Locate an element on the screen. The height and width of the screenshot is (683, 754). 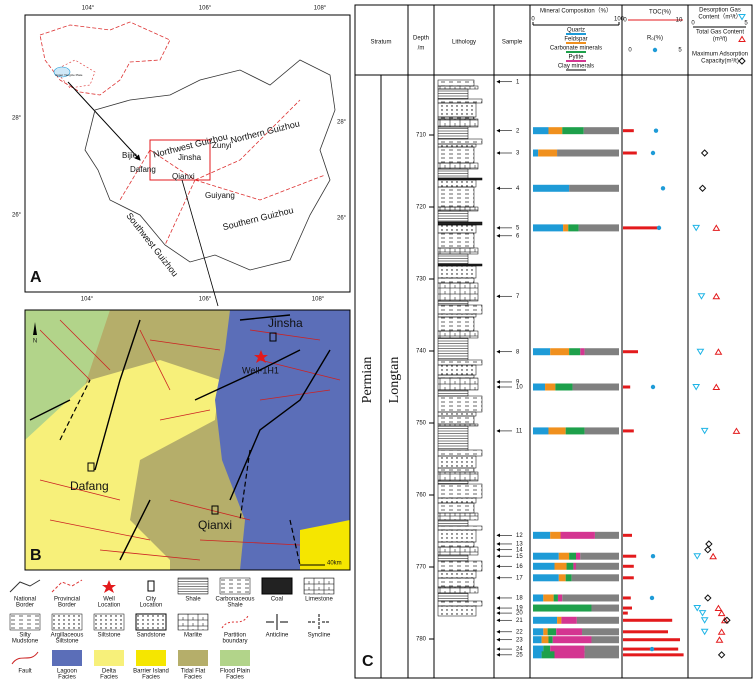
lat-label: 26° is located at coordinates (17, 216).